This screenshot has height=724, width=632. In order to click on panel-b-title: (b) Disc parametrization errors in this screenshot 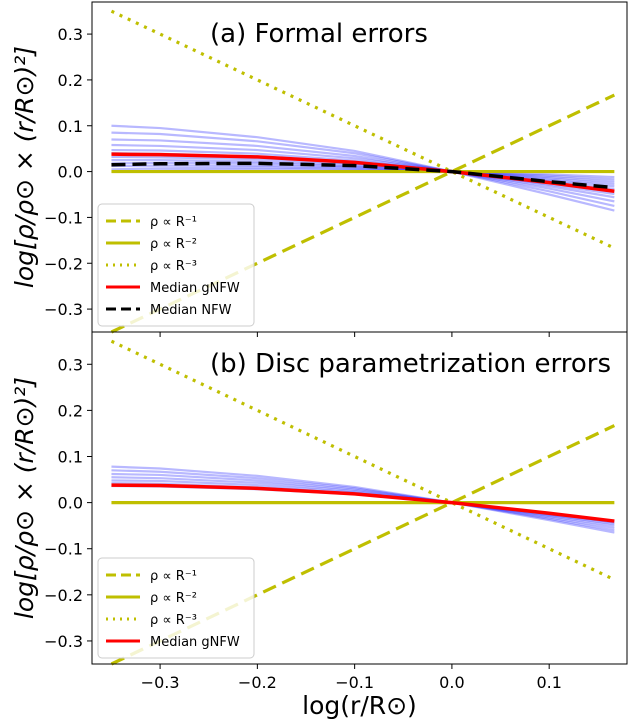, I will do `click(410, 364)`.